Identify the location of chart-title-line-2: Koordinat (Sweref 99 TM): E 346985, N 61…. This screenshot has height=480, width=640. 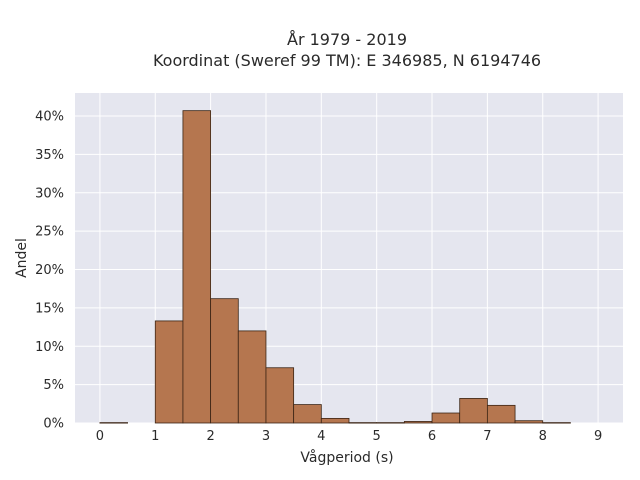
(347, 60).